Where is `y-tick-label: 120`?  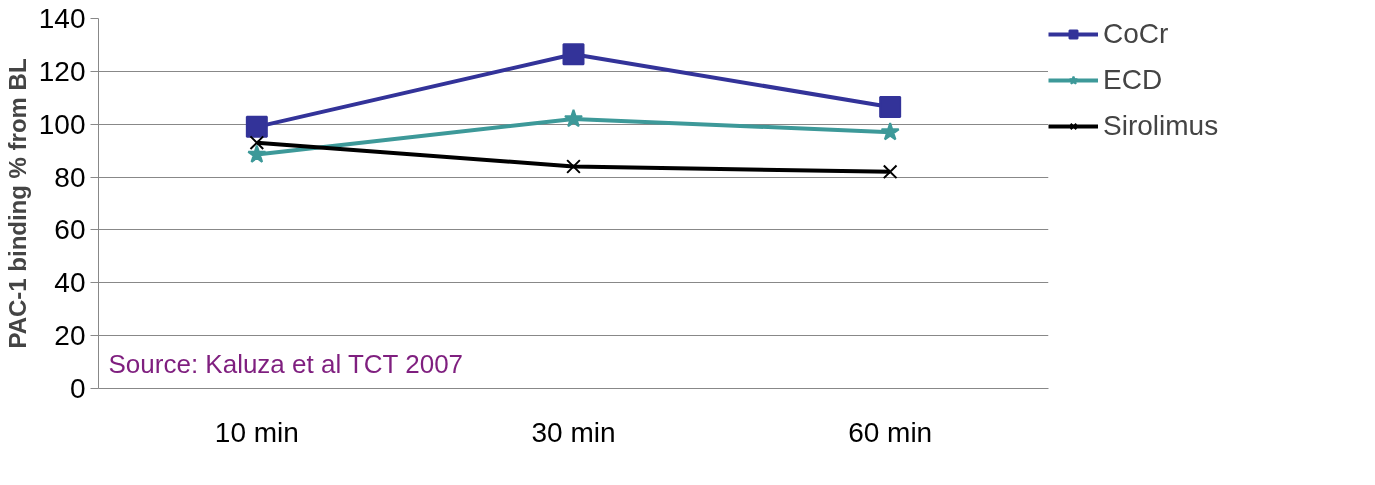
y-tick-label: 120 is located at coordinates (62, 71).